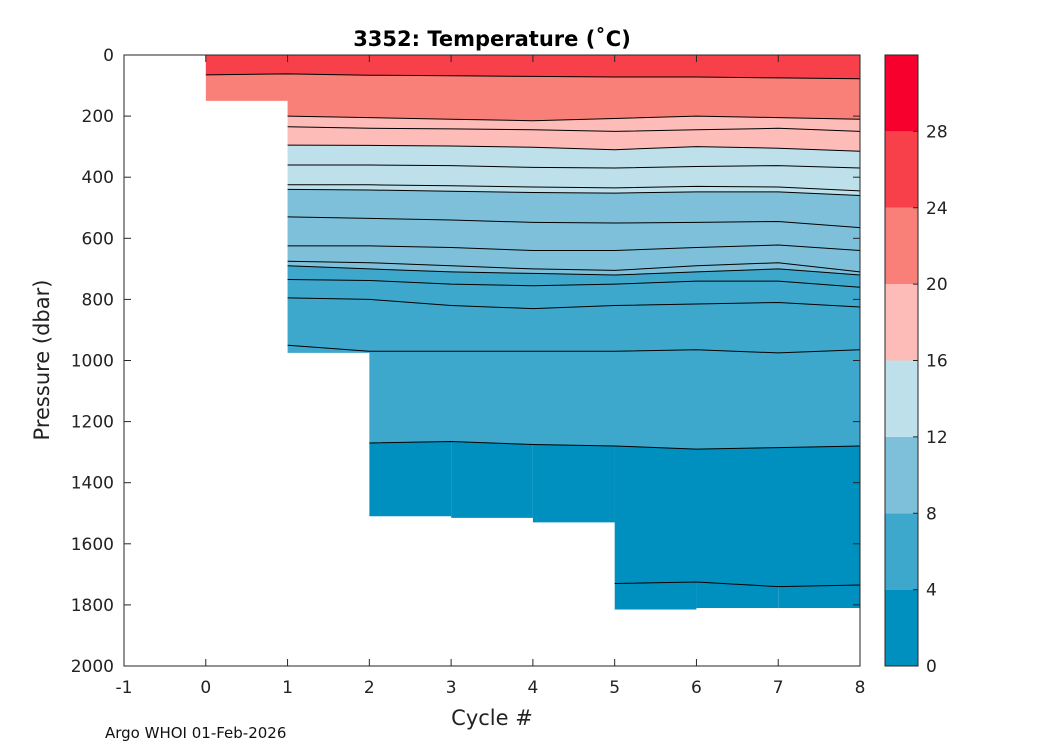 This screenshot has height=750, width=1050. Describe the element at coordinates (98, 117) in the screenshot. I see `y-tick-label: 200` at that location.